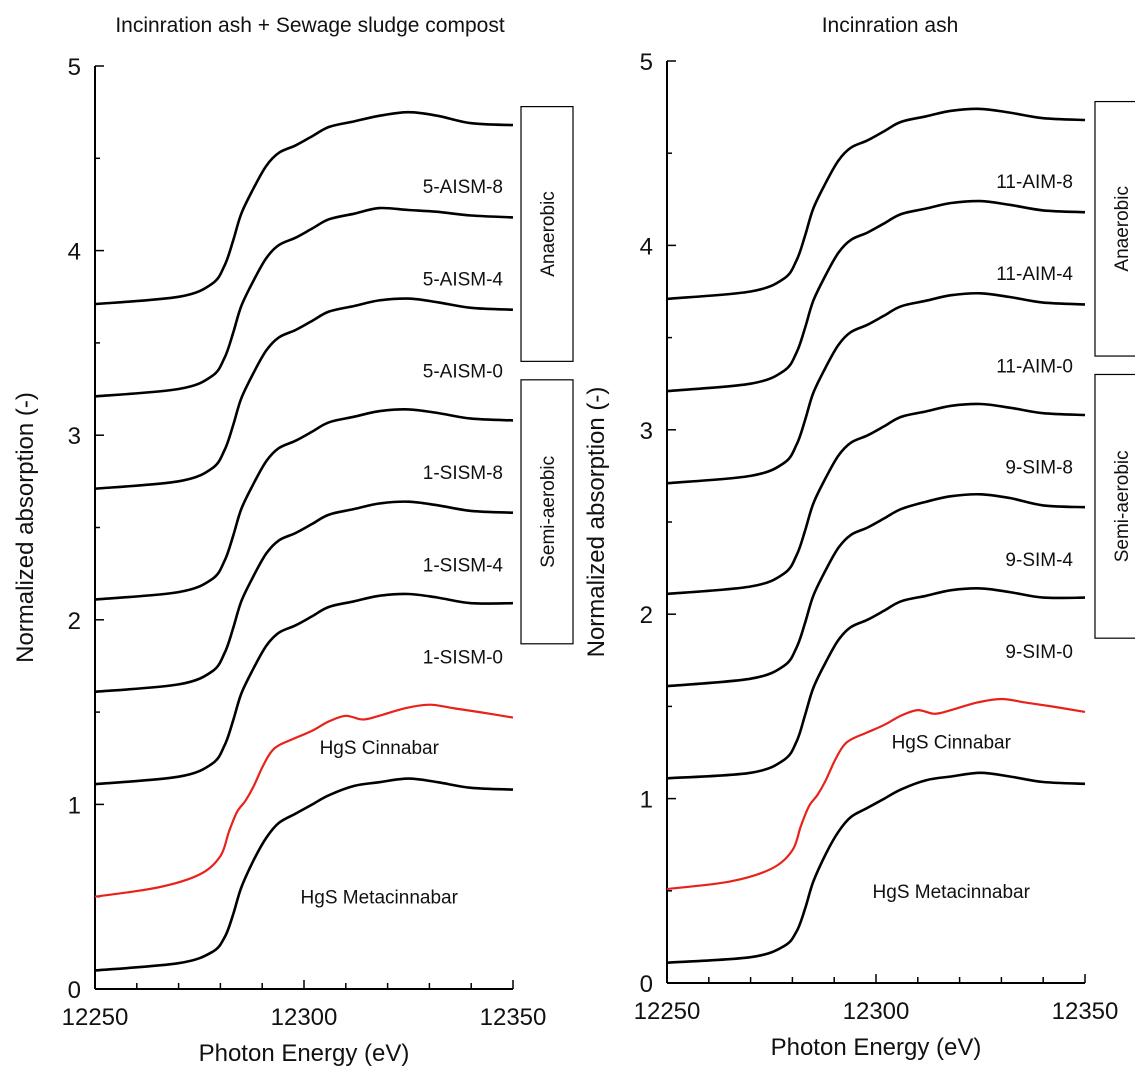  Describe the element at coordinates (463, 187) in the screenshot. I see `series-label: 5-AISM-8` at that location.